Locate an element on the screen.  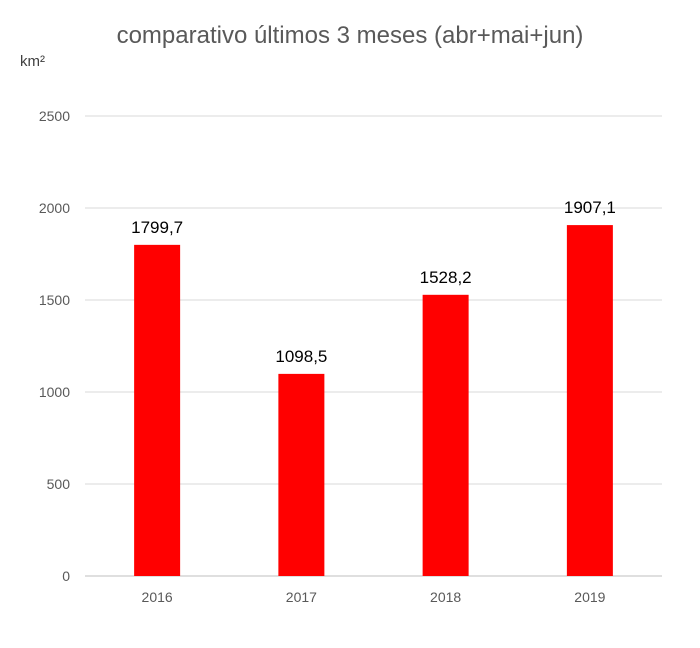
data-label-2018: 1528,2 is located at coordinates (446, 277).